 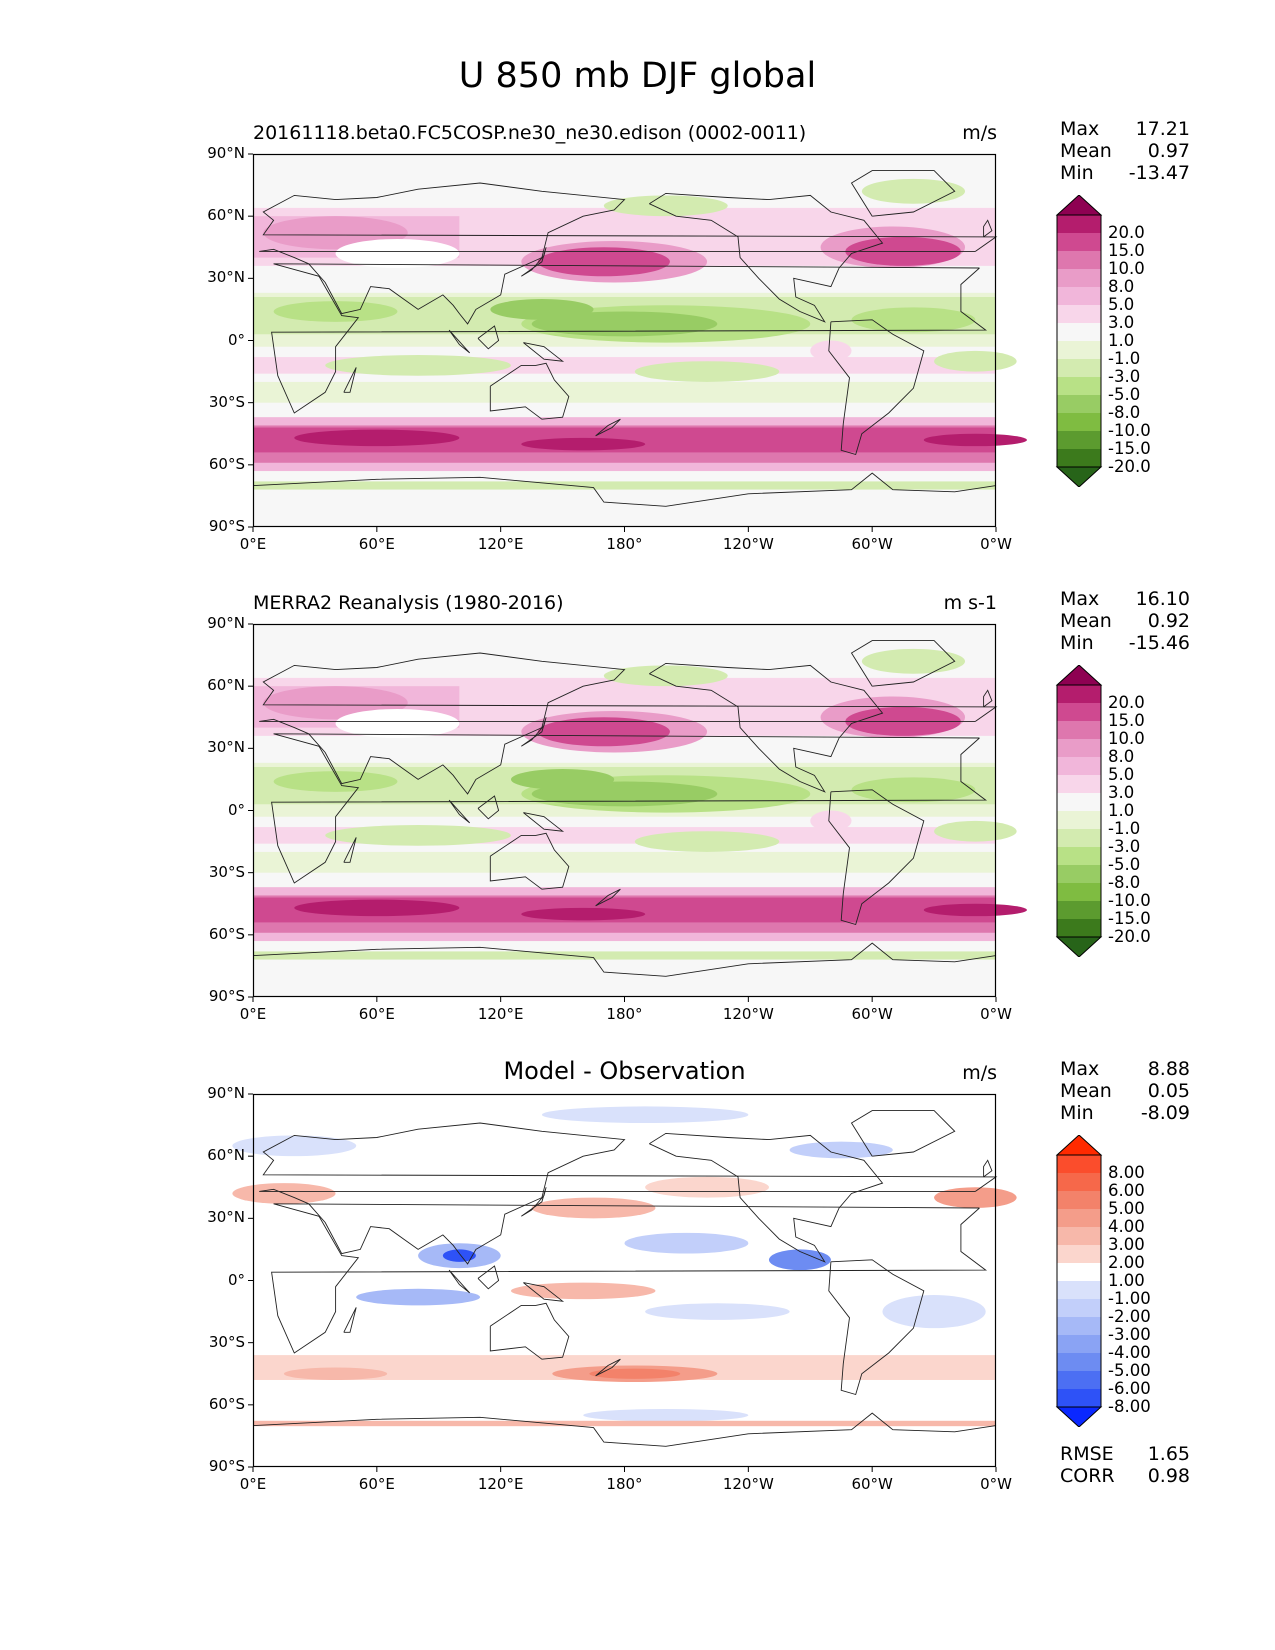 I want to click on stat-value: -13.47, so click(x=1159, y=173).